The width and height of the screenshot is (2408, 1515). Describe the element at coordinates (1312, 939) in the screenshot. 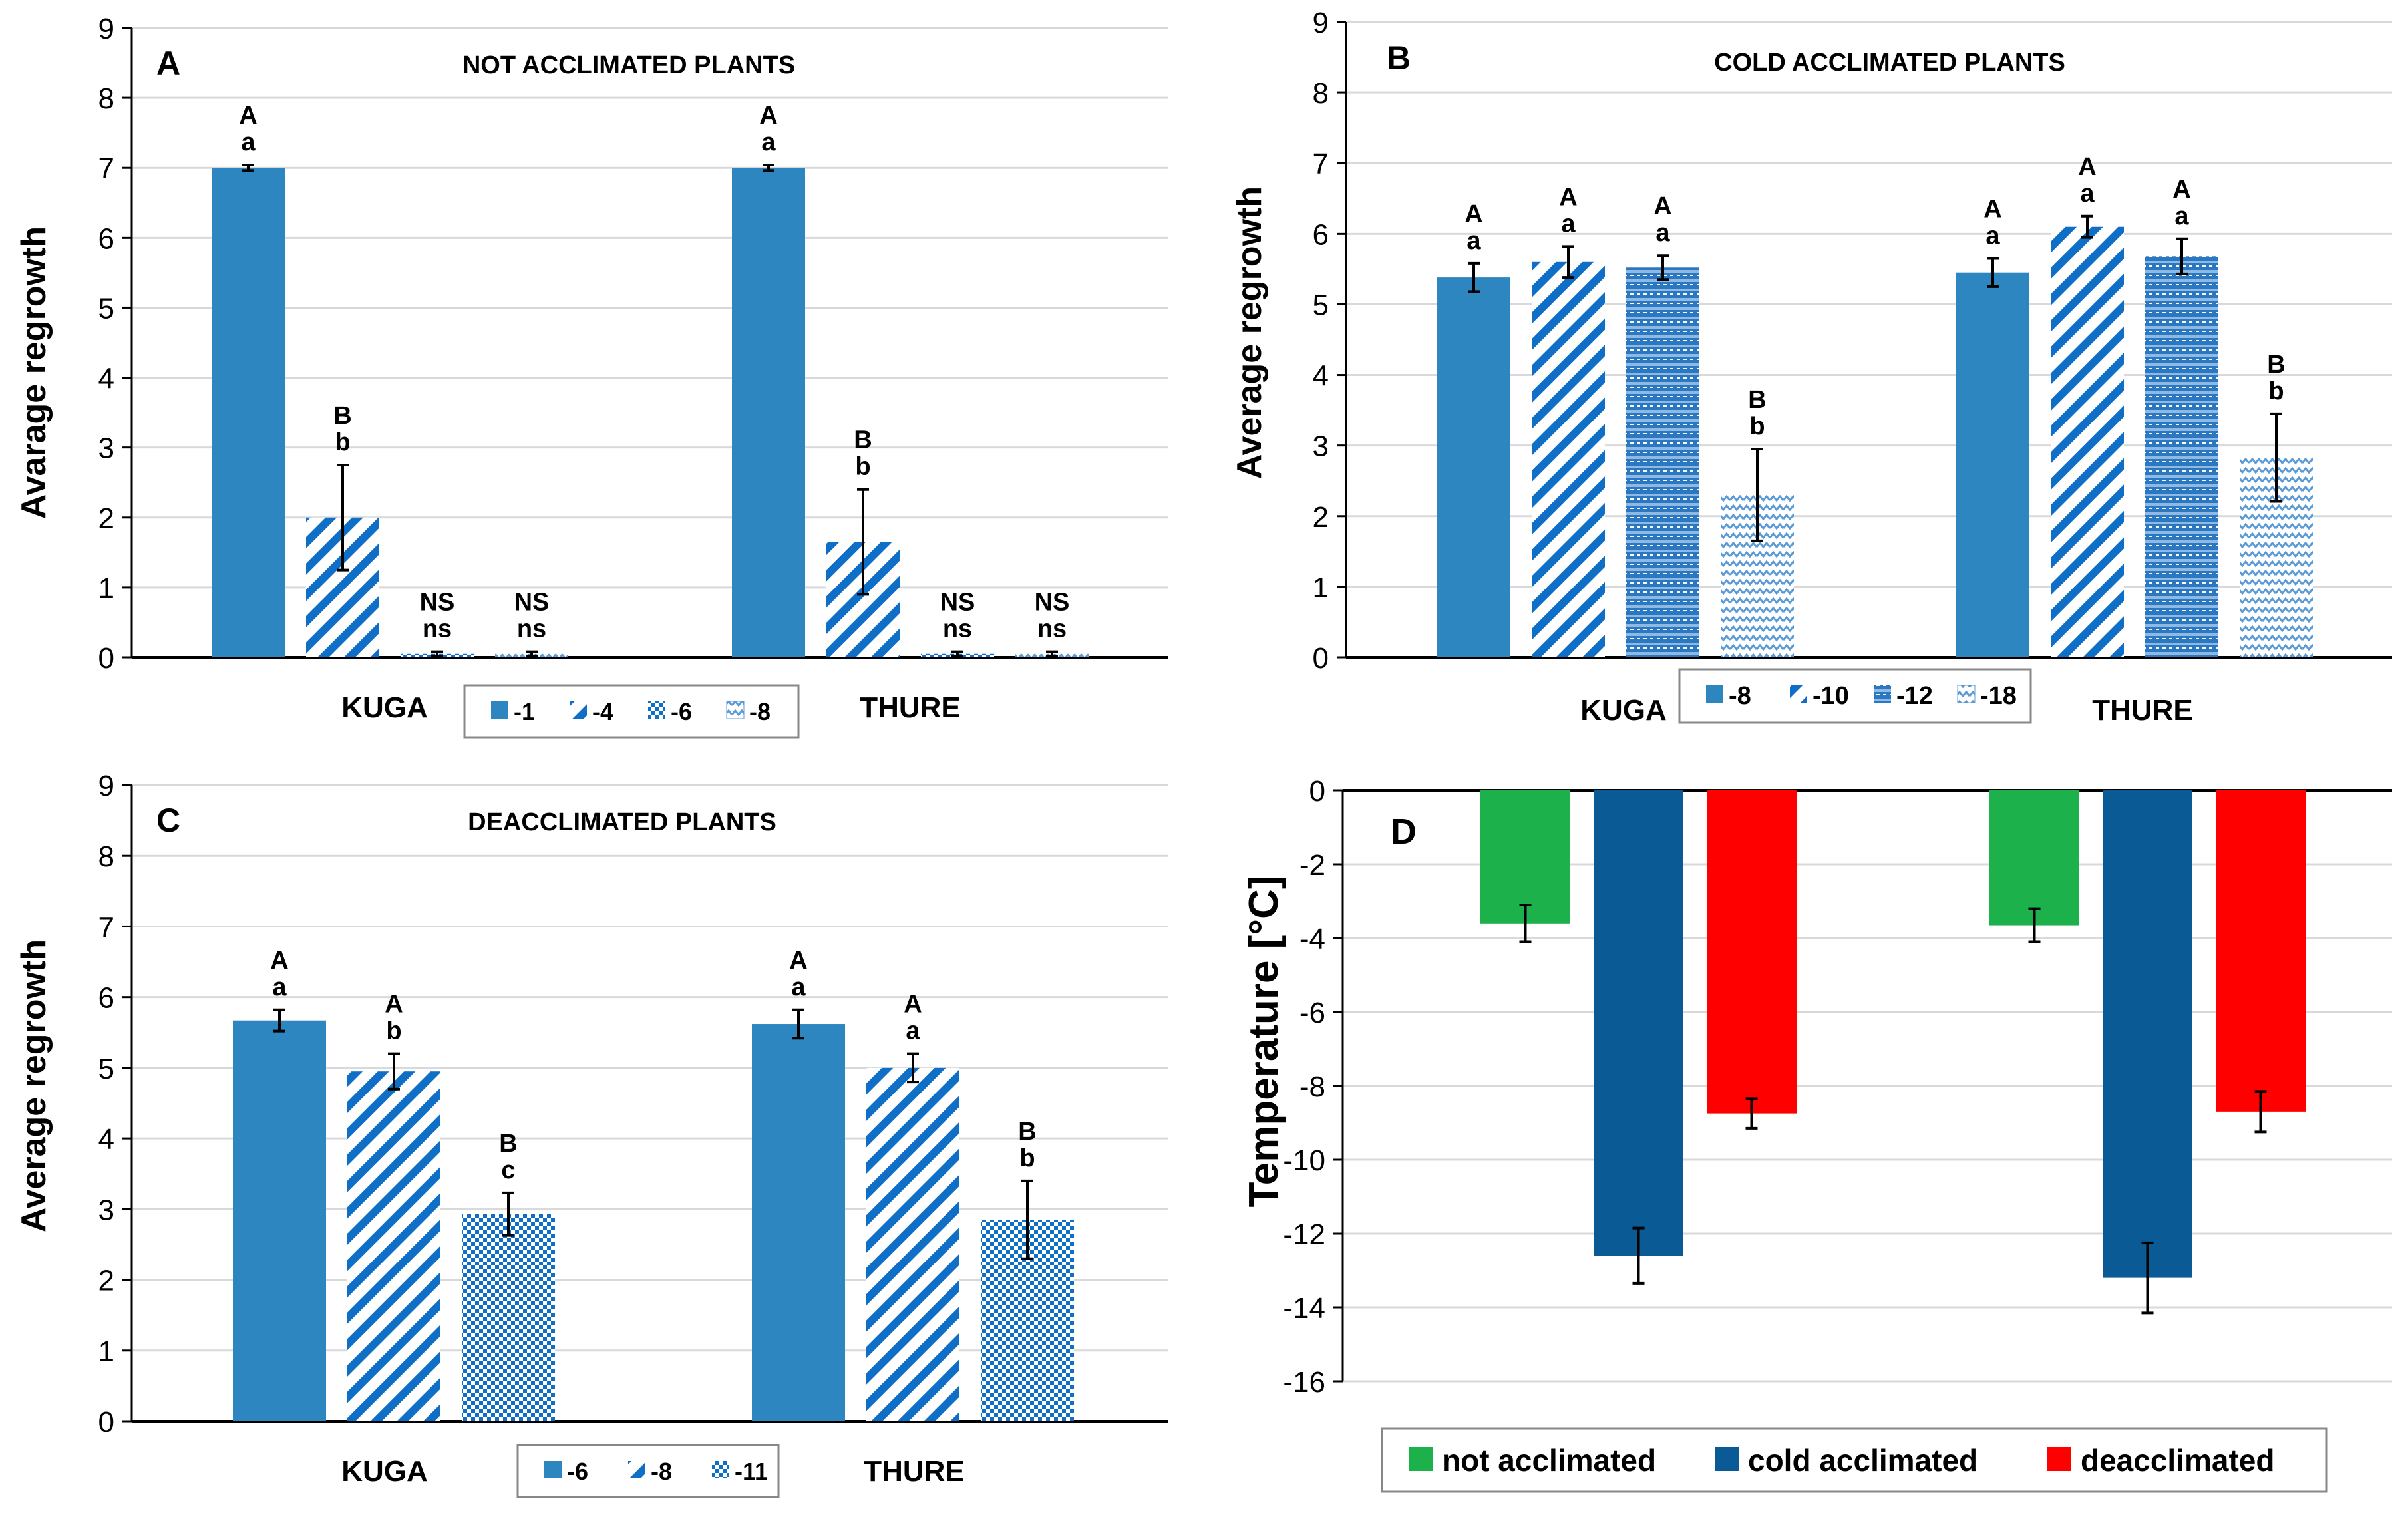

I see `y-tick-label: -4` at that location.